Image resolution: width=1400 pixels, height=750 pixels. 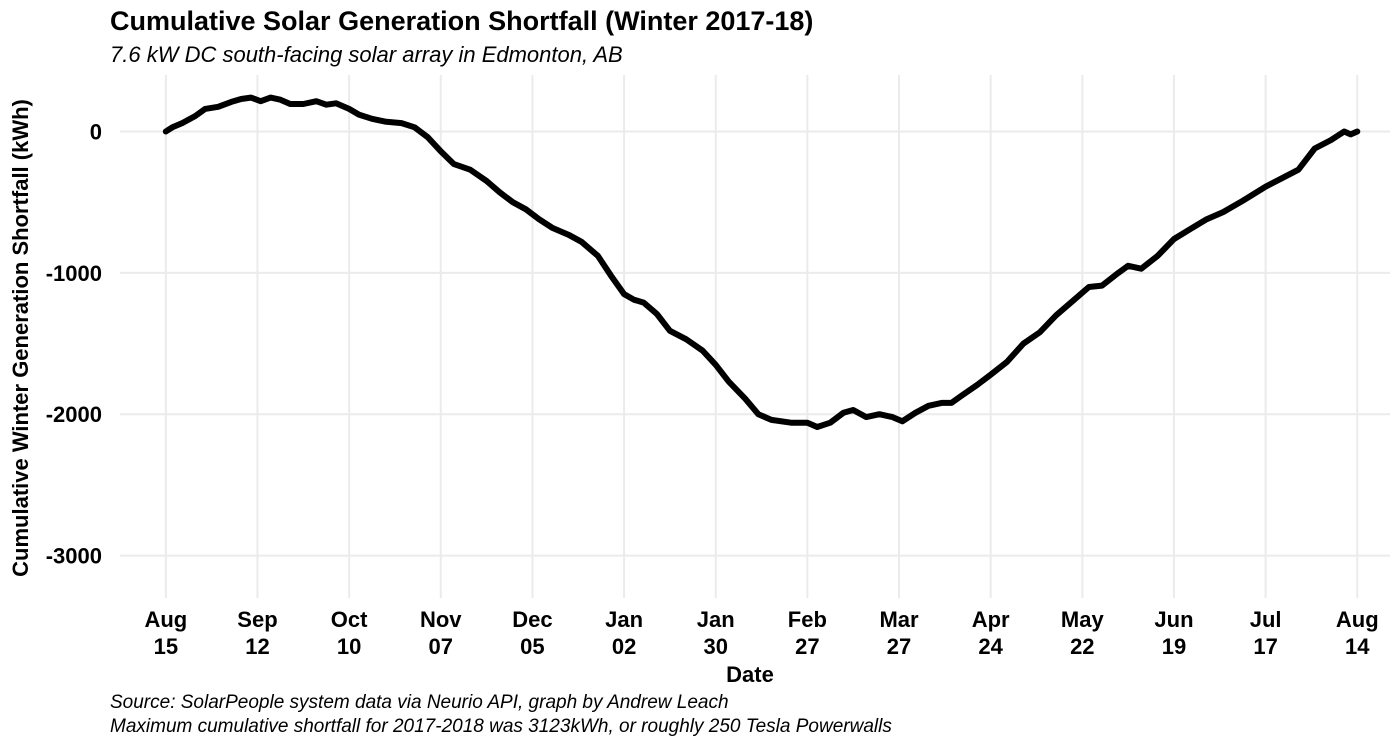 I want to click on y-tick-label: -2000, so click(x=74, y=414).